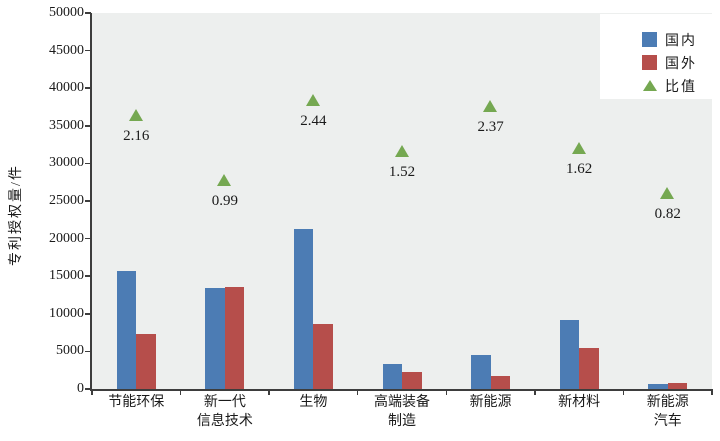  Describe the element at coordinates (490, 126) in the screenshot. I see `ratio-value-label: 2.37` at that location.